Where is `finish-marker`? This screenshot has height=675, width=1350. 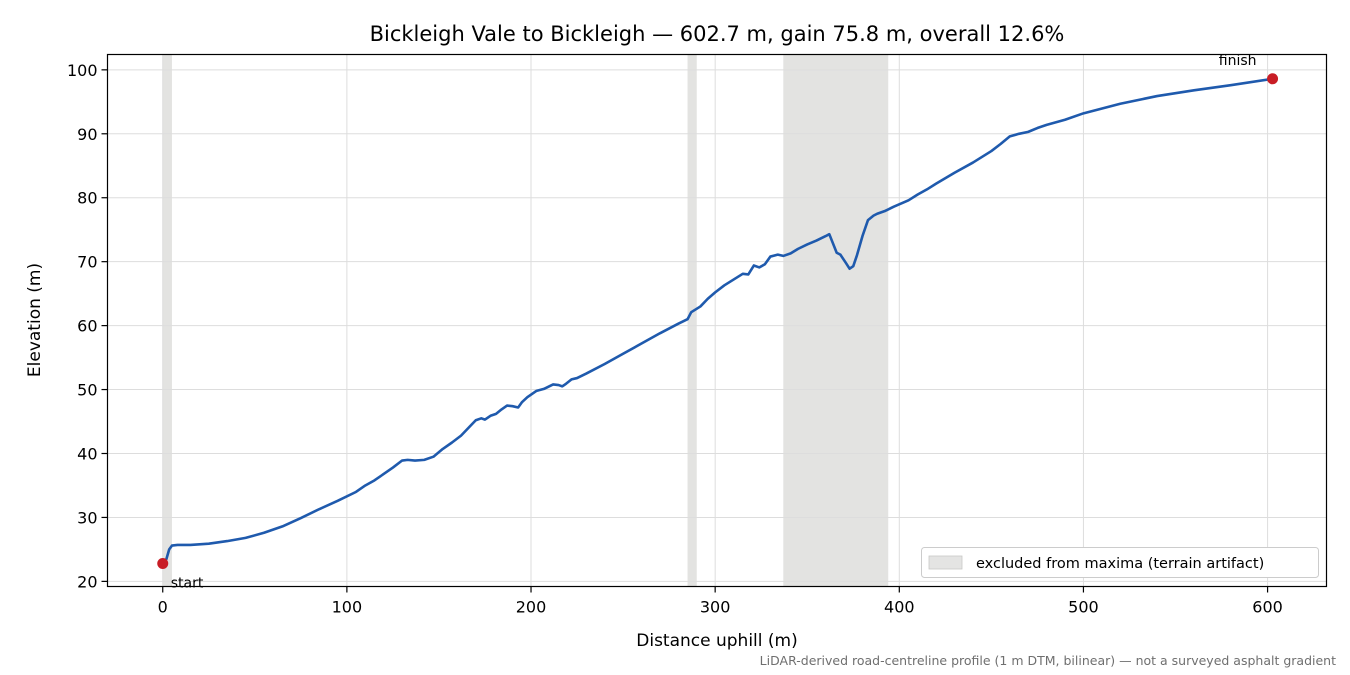 finish-marker is located at coordinates (1273, 79).